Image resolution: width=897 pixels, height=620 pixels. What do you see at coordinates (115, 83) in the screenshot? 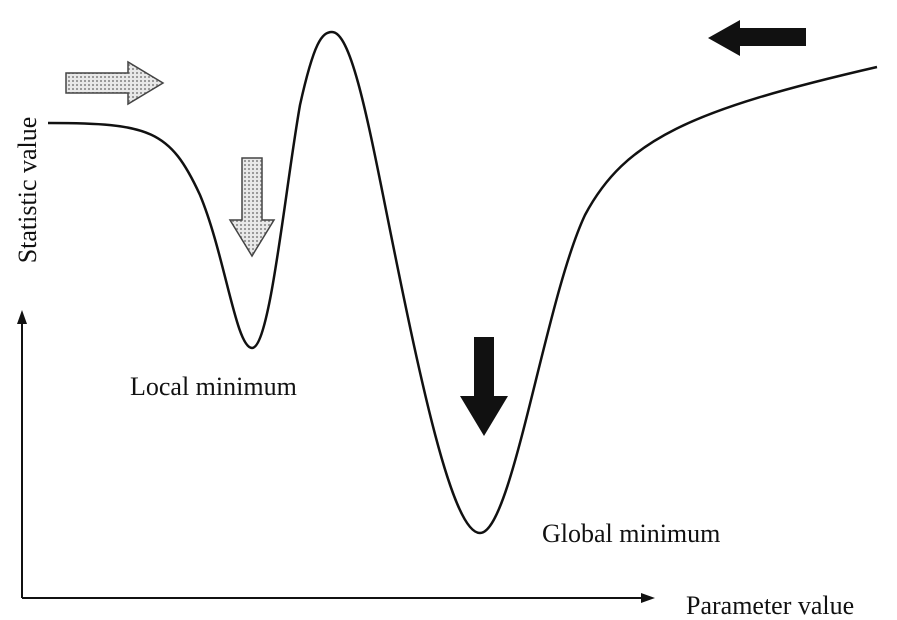
I see `right-arrow` at bounding box center [115, 83].